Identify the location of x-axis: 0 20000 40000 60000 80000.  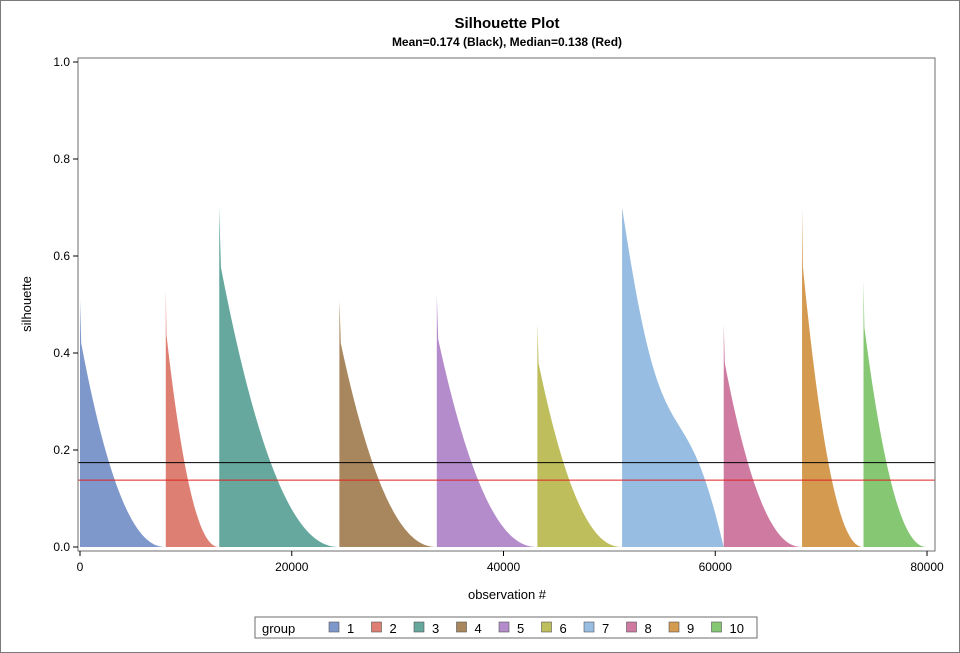
(510, 562).